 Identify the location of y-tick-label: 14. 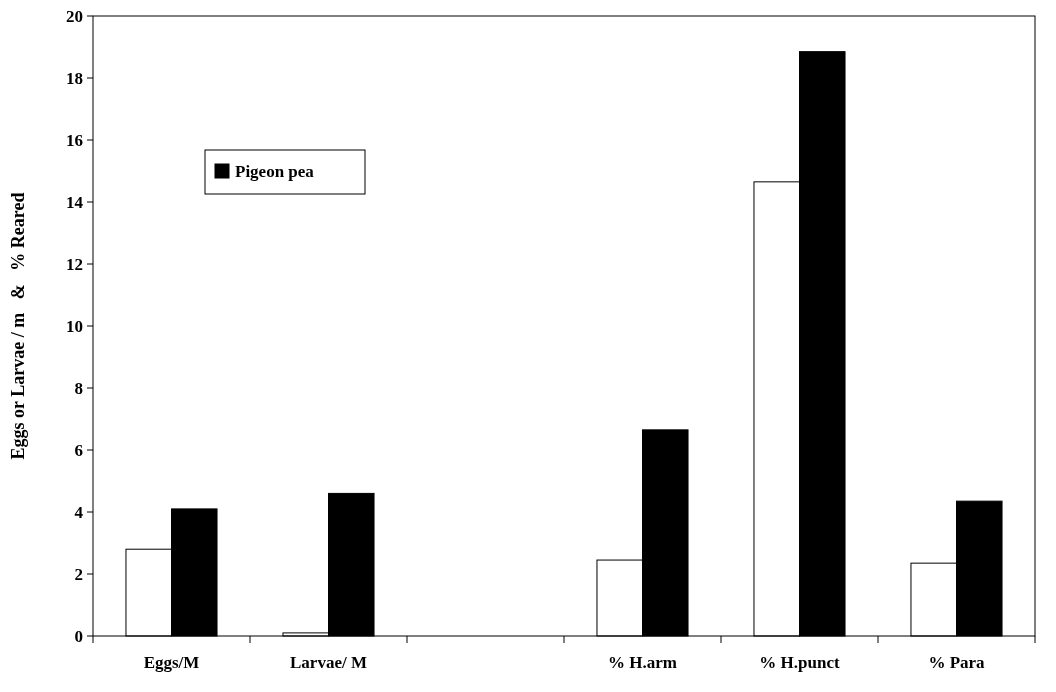
(75, 202).